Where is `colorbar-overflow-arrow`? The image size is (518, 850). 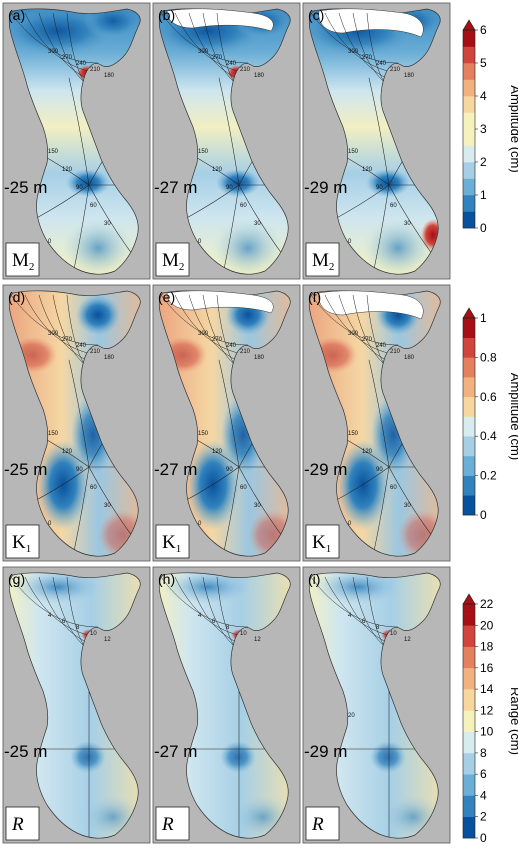 colorbar-overflow-arrow is located at coordinates (469, 313).